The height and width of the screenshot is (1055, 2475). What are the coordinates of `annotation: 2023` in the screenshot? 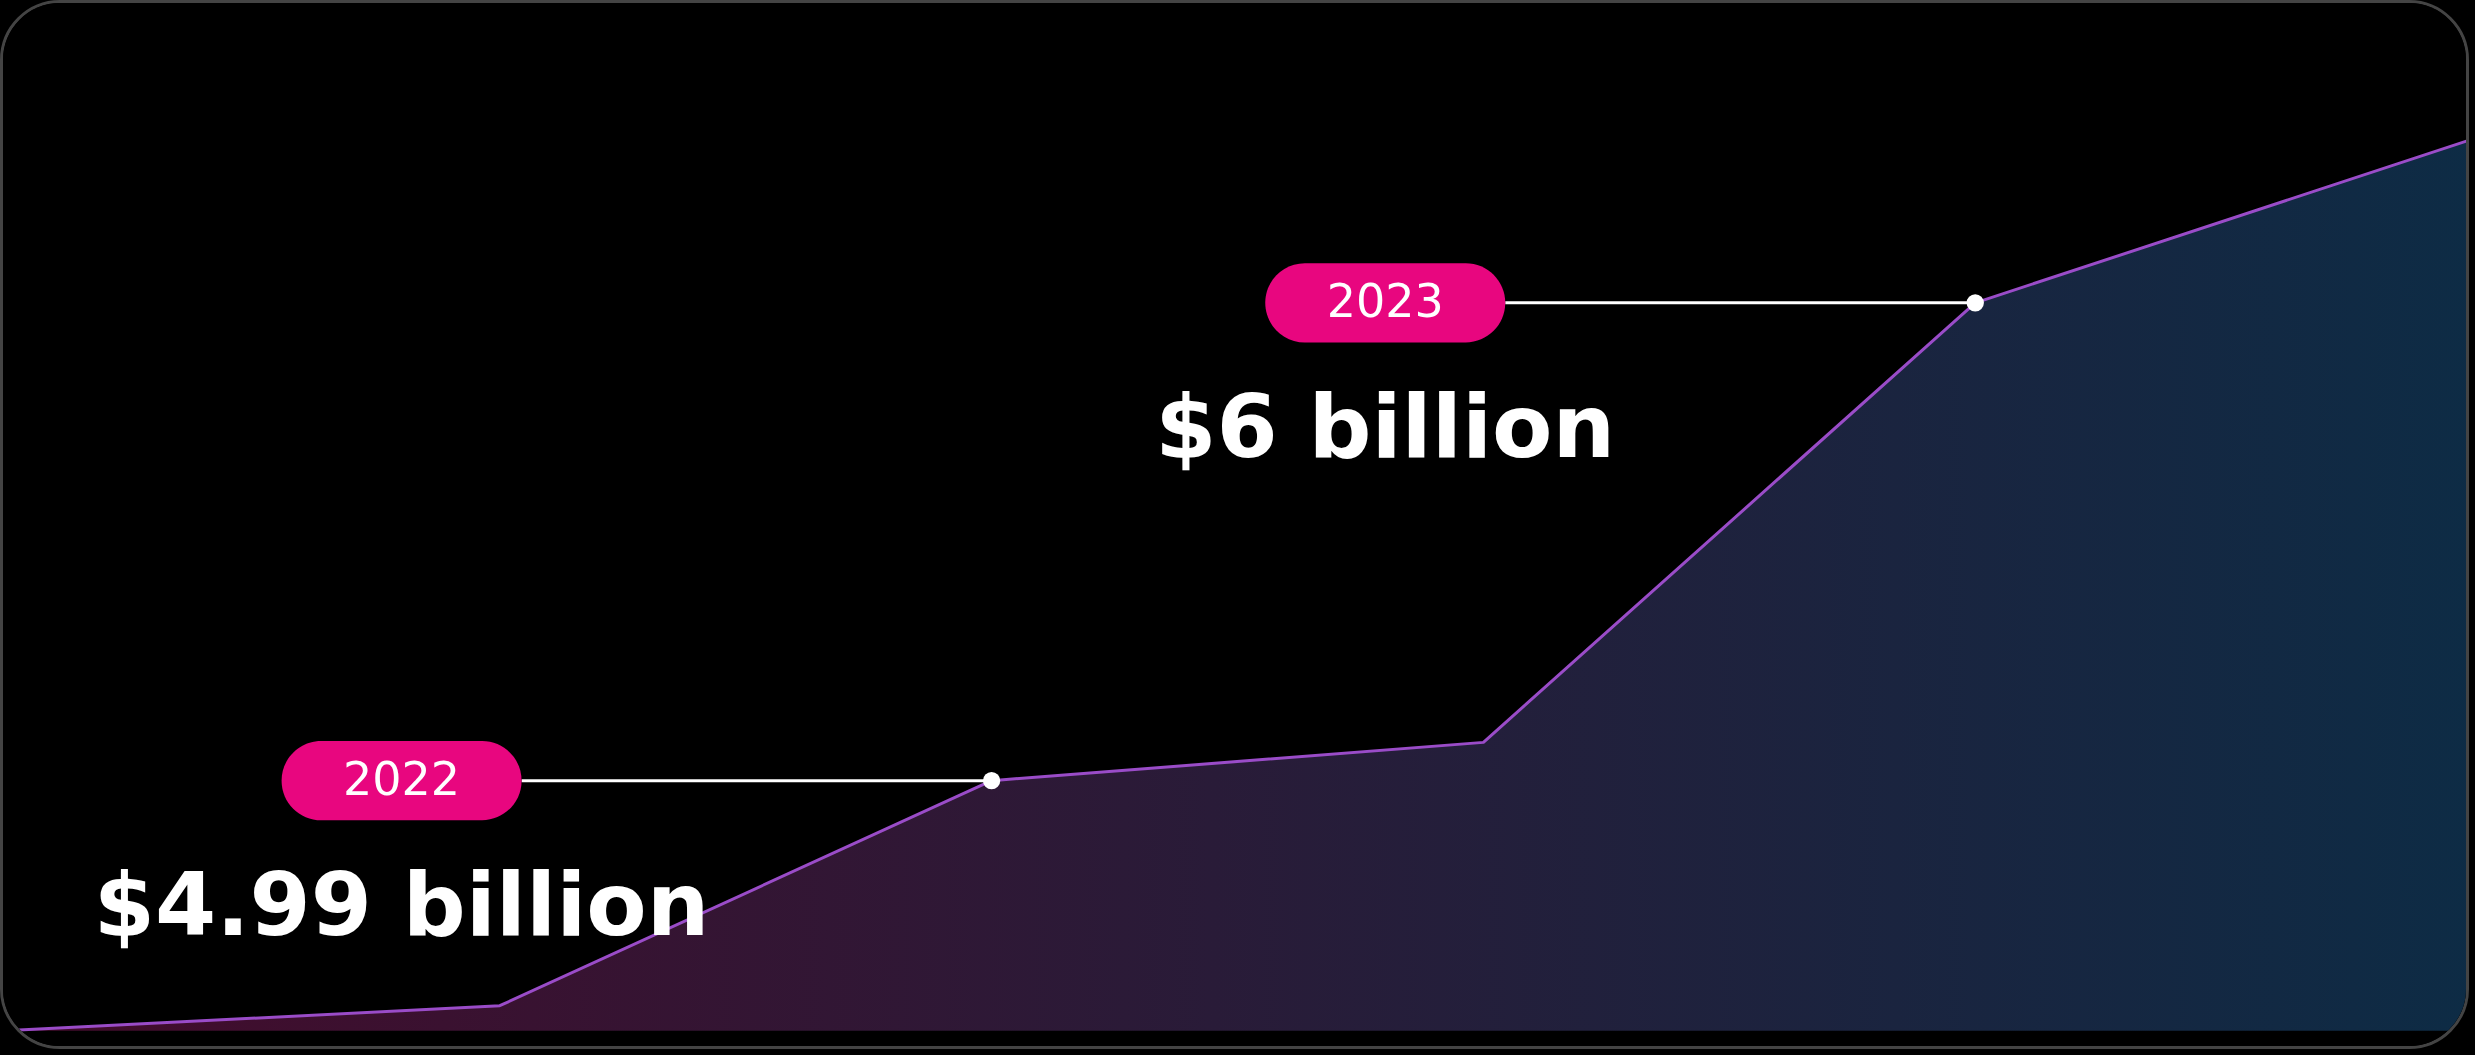 It's located at (1385, 300).